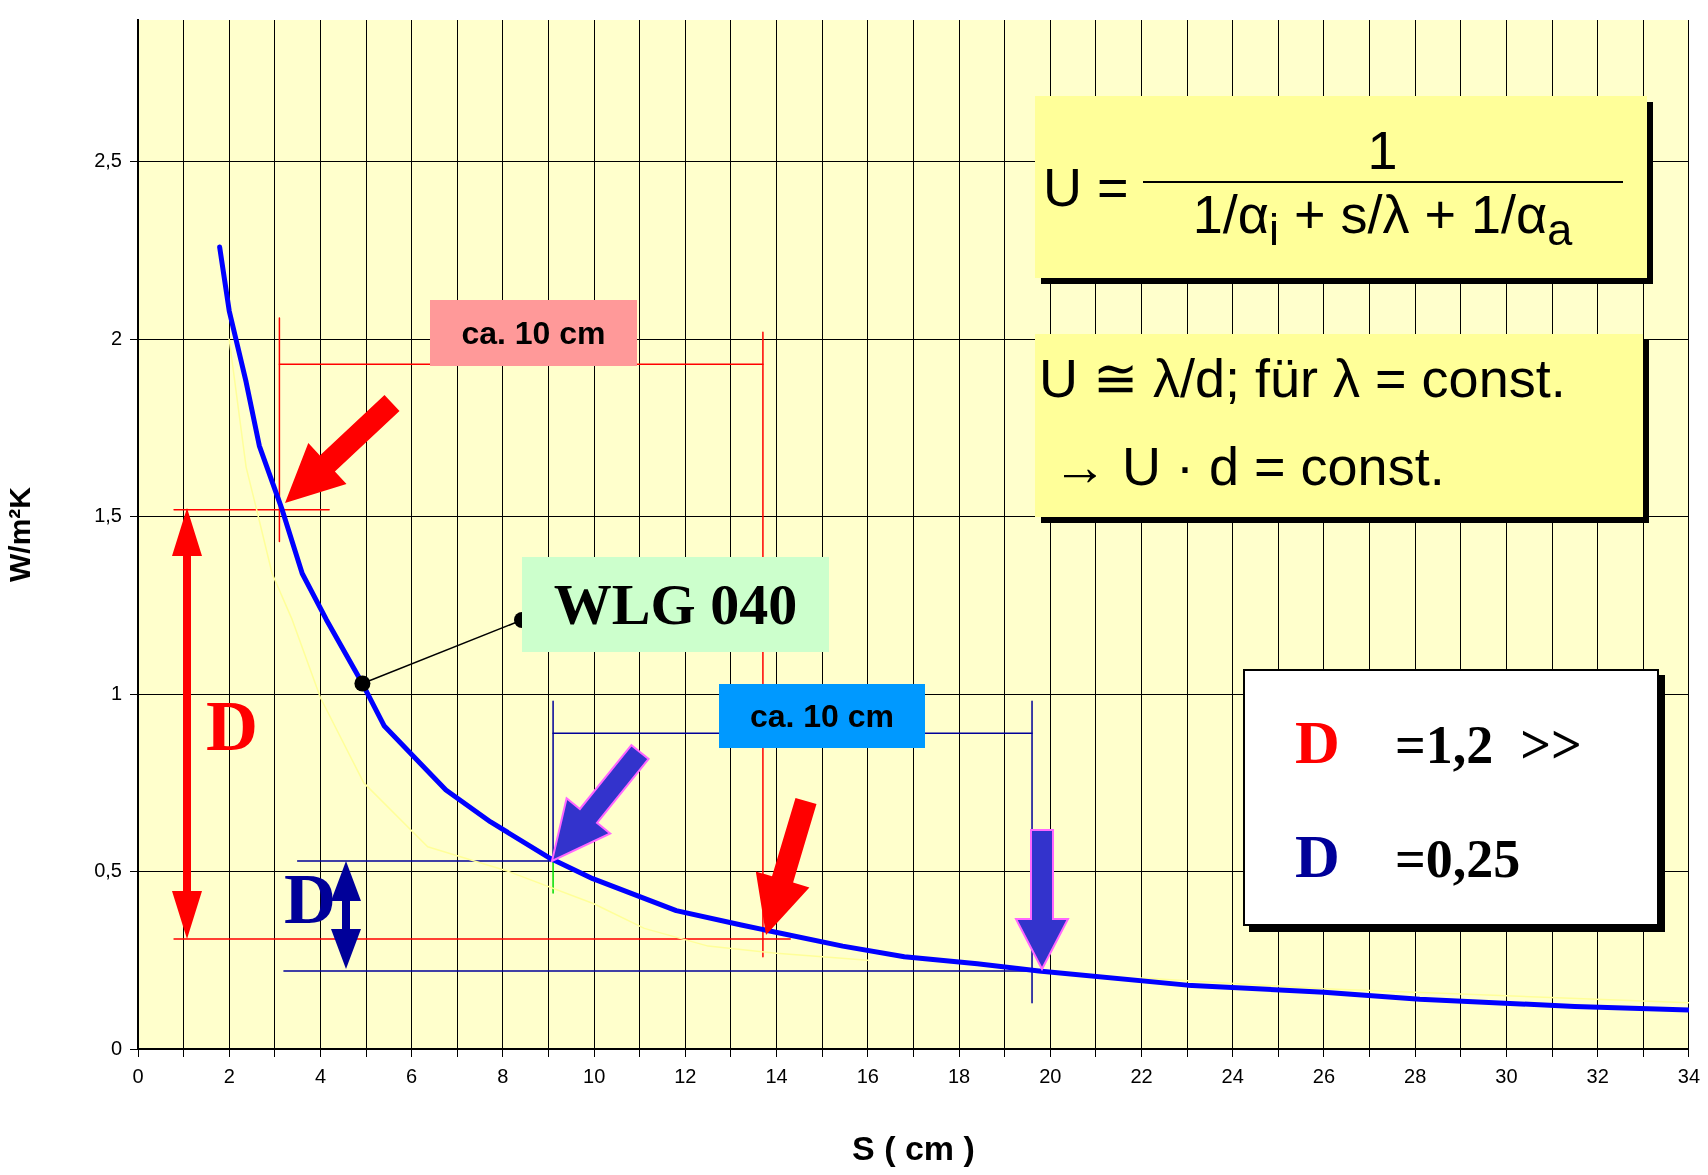  Describe the element at coordinates (116, 1047) in the screenshot. I see `y-tick-label: 0` at that location.